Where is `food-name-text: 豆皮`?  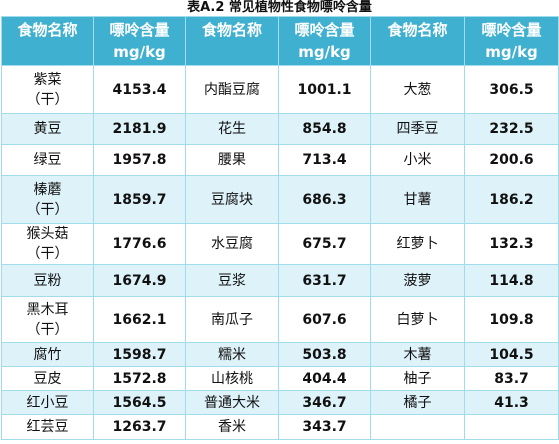 food-name-text: 豆皮 is located at coordinates (47, 378).